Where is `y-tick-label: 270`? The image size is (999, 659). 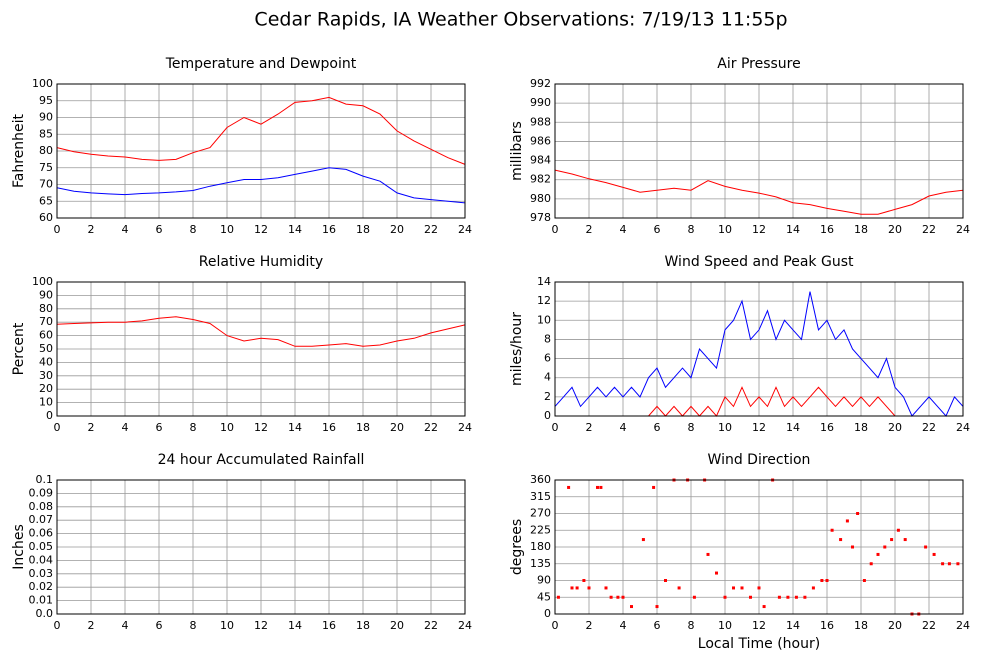
y-tick-label: 270 is located at coordinates (540, 513).